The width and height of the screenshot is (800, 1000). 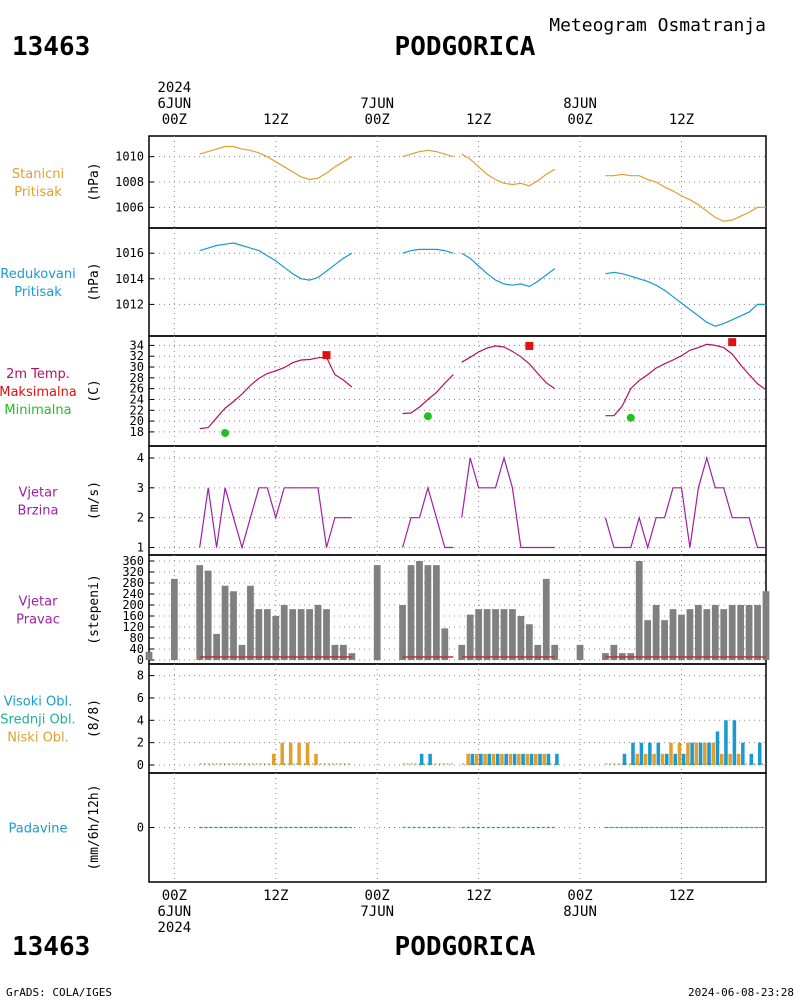 I want to click on bottom-time-label: 2024, so click(x=174, y=928).